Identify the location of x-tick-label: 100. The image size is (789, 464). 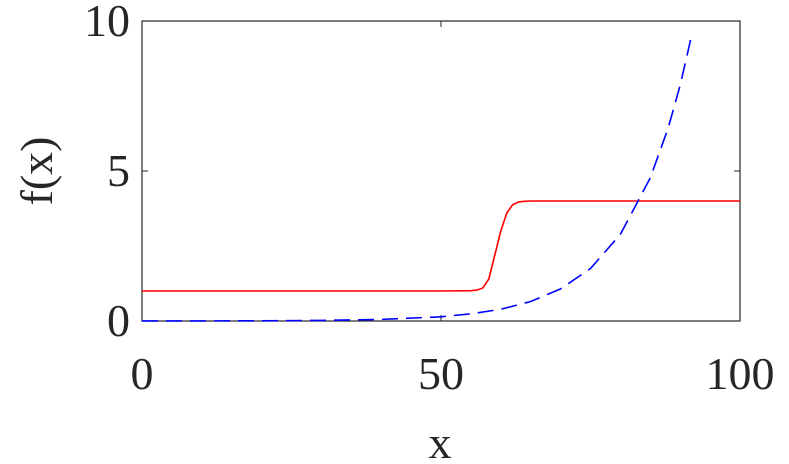
(740, 373).